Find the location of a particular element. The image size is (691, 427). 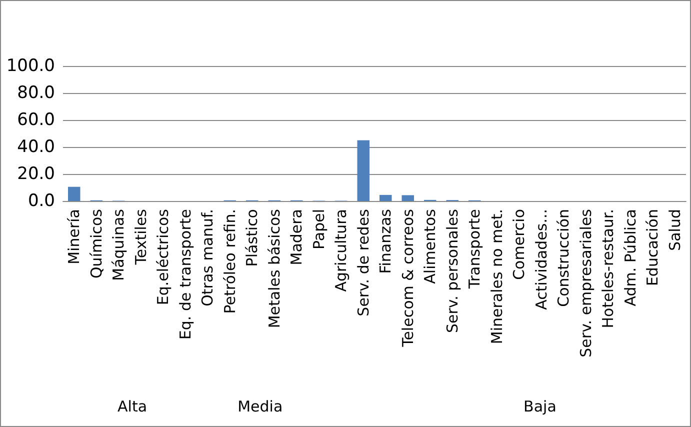

x-tick-label: Adm. Pública is located at coordinates (630, 257).